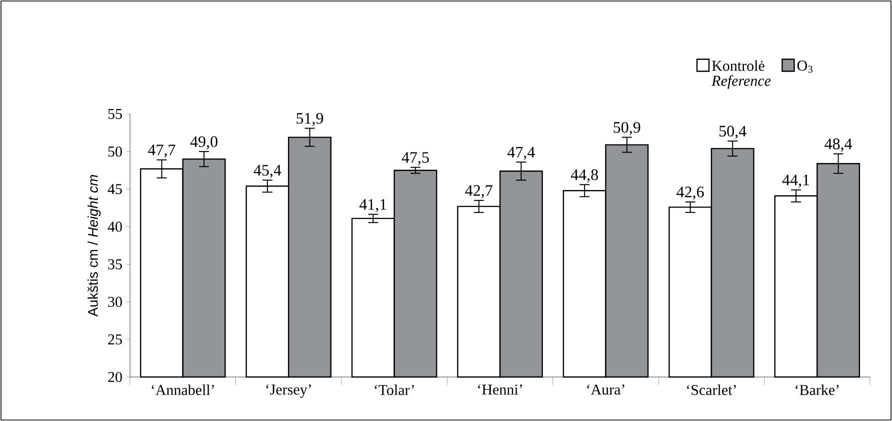 This screenshot has width=892, height=421. I want to click on y-tick-label: 30, so click(115, 301).